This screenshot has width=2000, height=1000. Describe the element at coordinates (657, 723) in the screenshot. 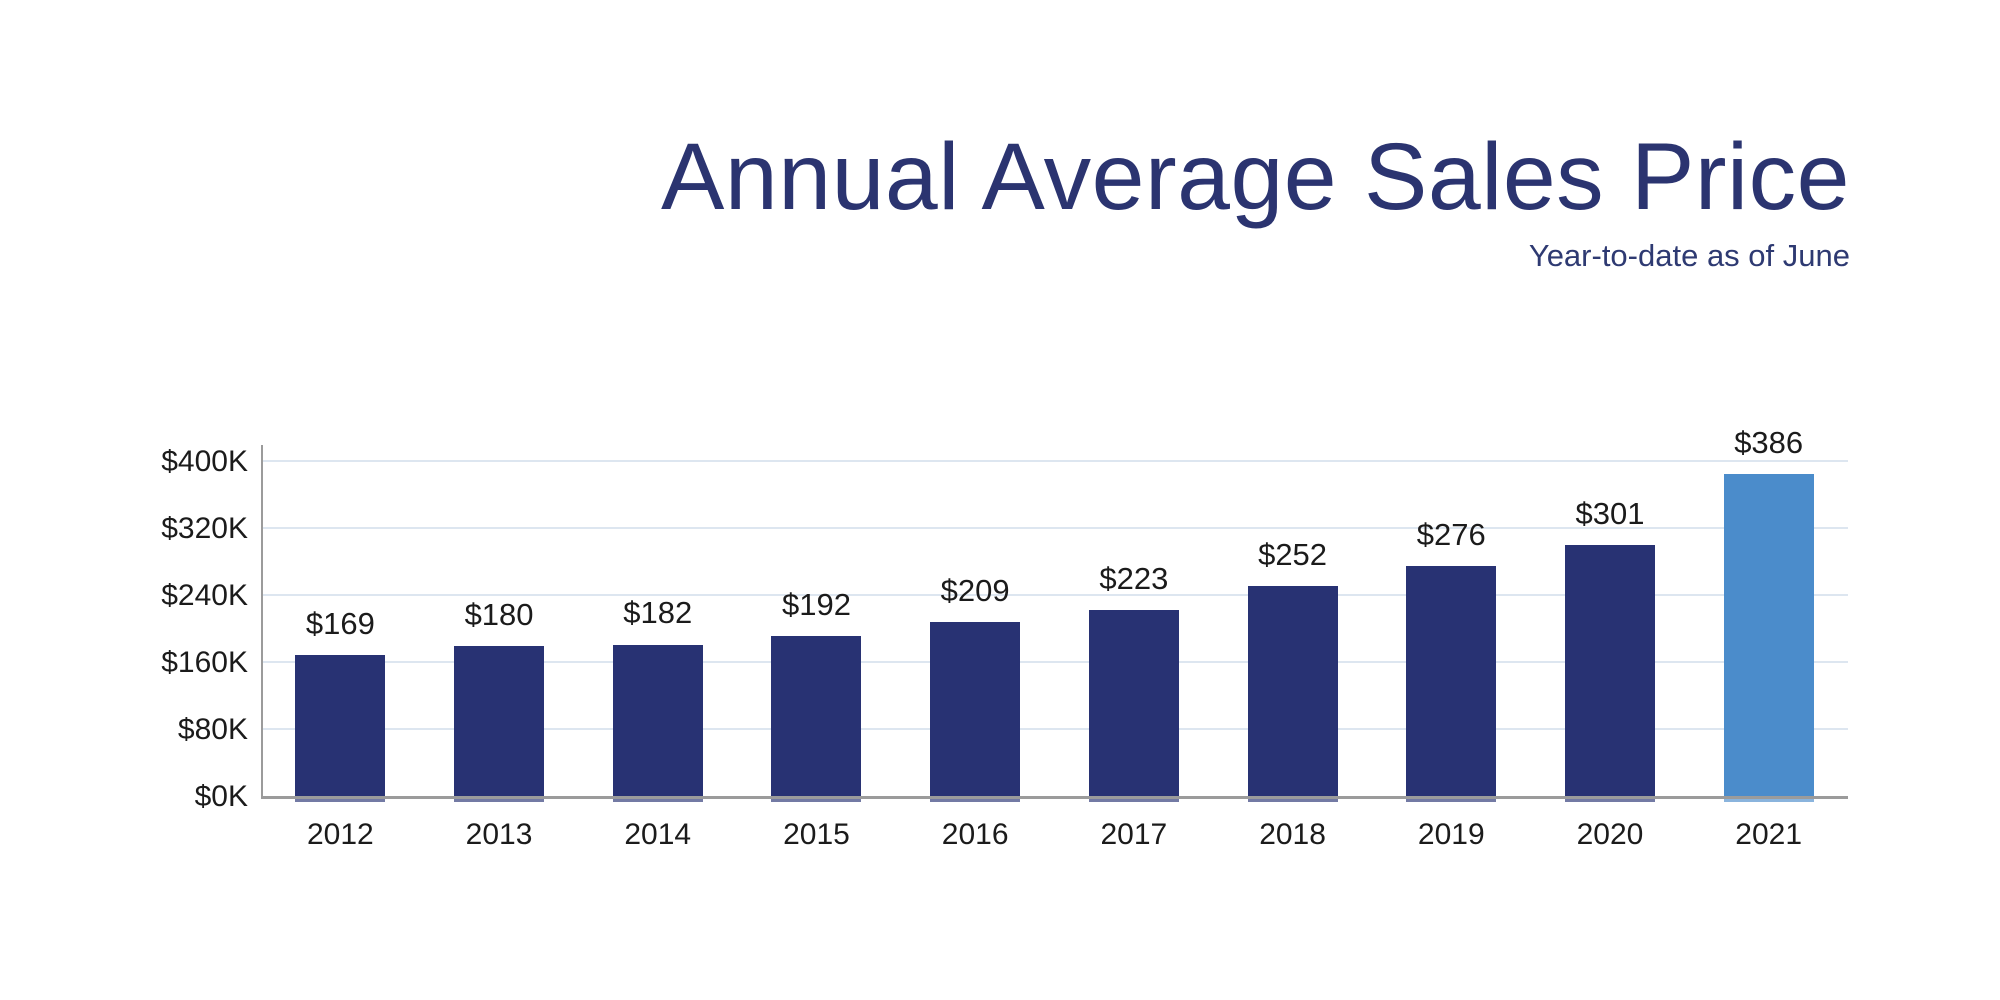

I see `bar-2014` at that location.